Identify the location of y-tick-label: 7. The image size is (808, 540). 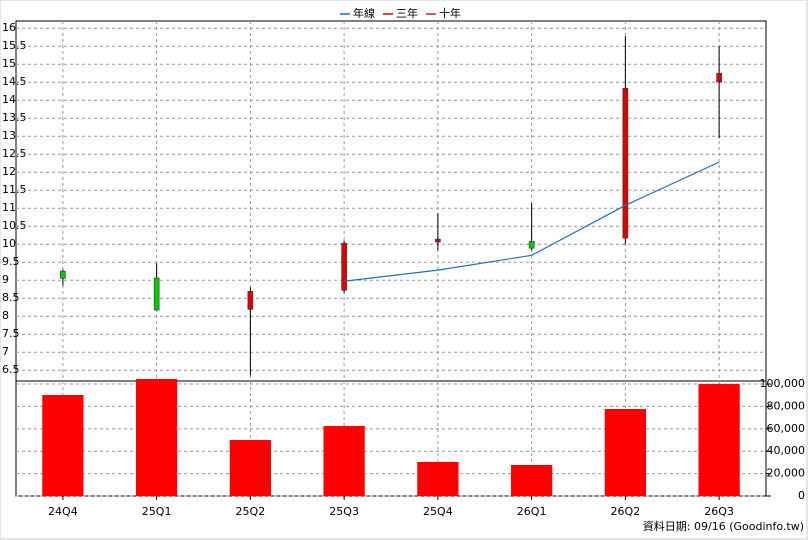
(5, 351).